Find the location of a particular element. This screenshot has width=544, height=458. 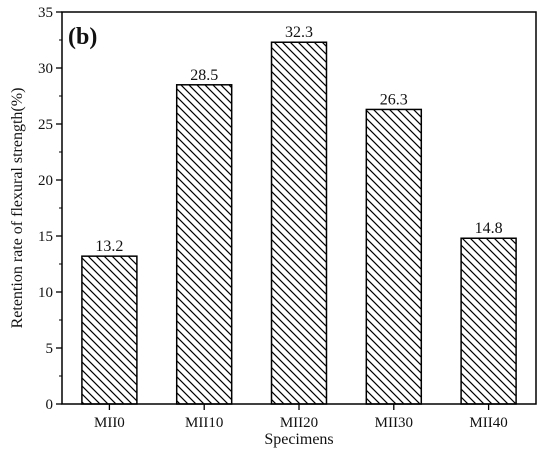

y-tick-label: 25 is located at coordinates (45, 125).